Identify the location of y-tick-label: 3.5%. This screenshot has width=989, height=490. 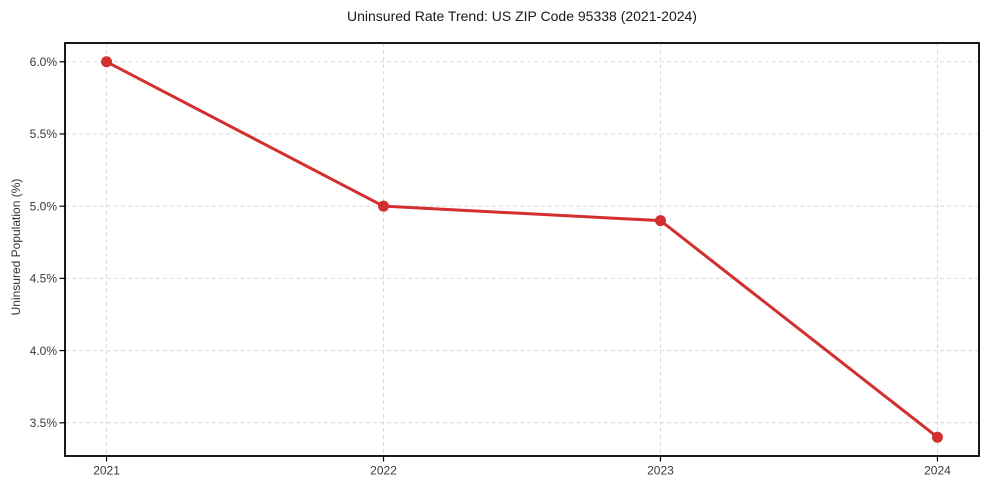
(44, 423).